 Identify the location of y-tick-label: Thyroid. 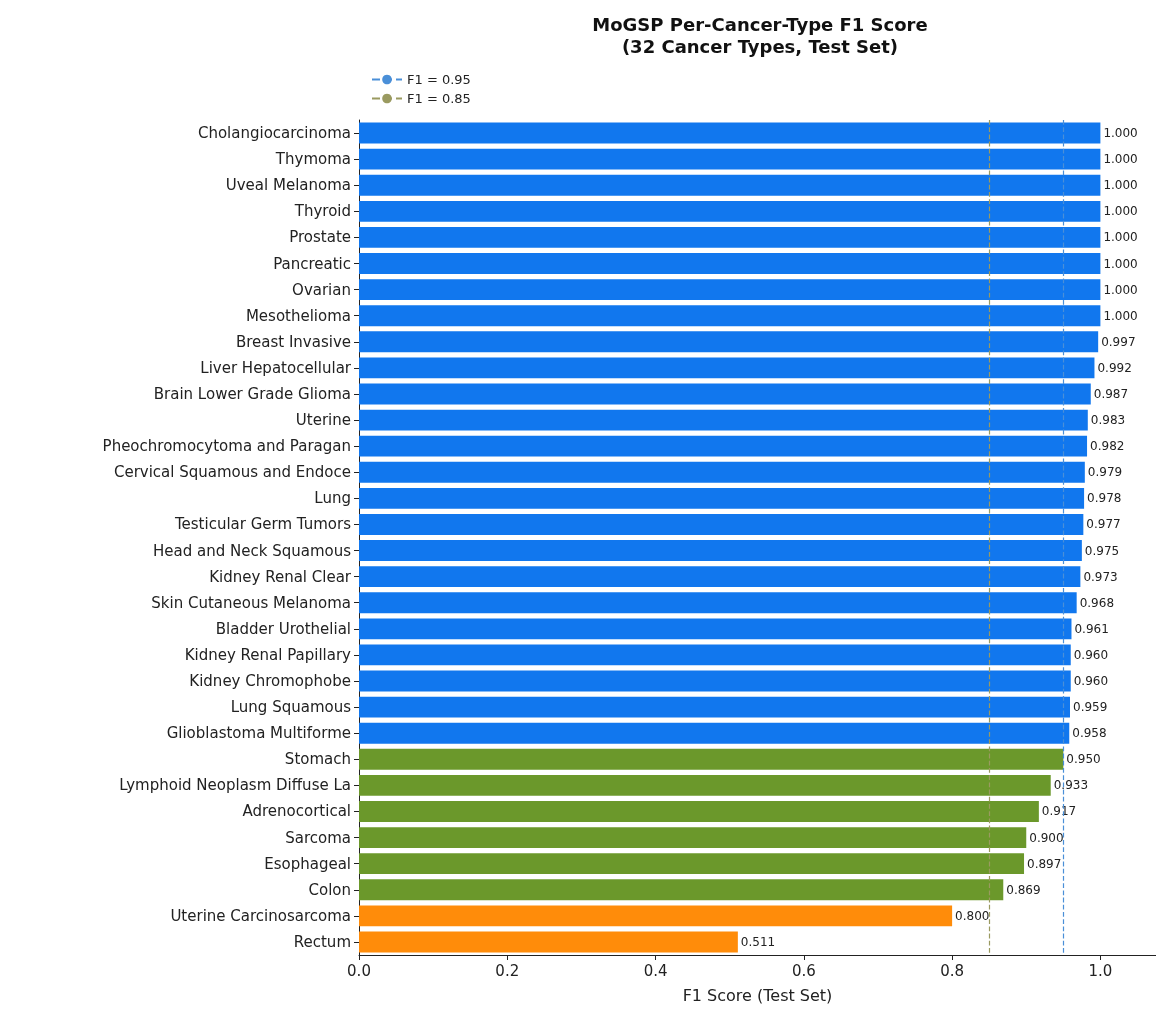
(322, 211).